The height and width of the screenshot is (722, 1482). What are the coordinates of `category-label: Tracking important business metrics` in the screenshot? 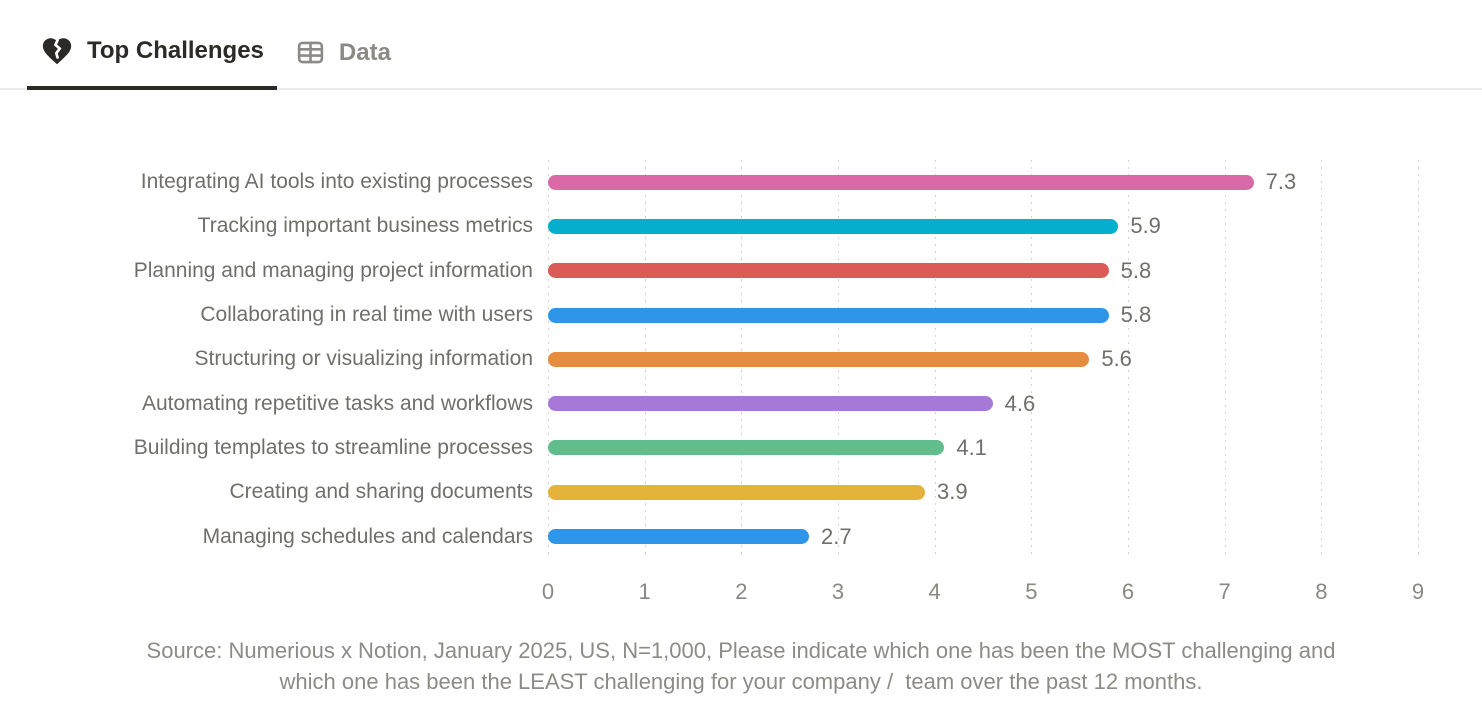 It's located at (365, 226).